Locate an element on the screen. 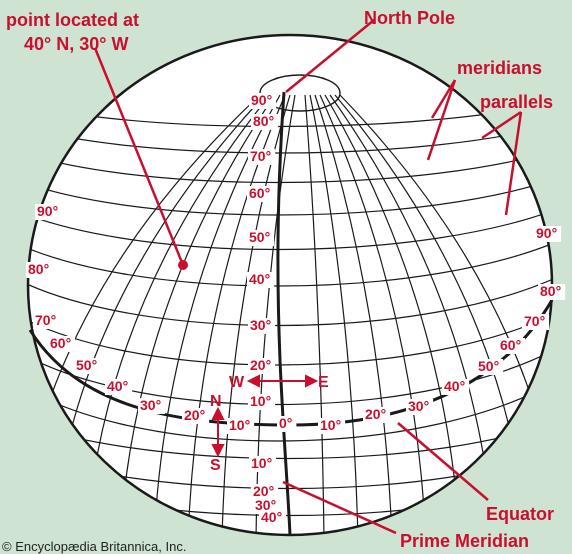 This screenshot has height=554, width=572. east-arrowhead is located at coordinates (312, 381).